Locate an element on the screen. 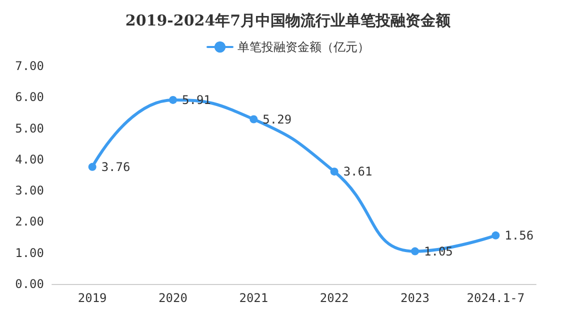 Image resolution: width=576 pixels, height=326 pixels. x-tick-label: 2022 is located at coordinates (334, 298).